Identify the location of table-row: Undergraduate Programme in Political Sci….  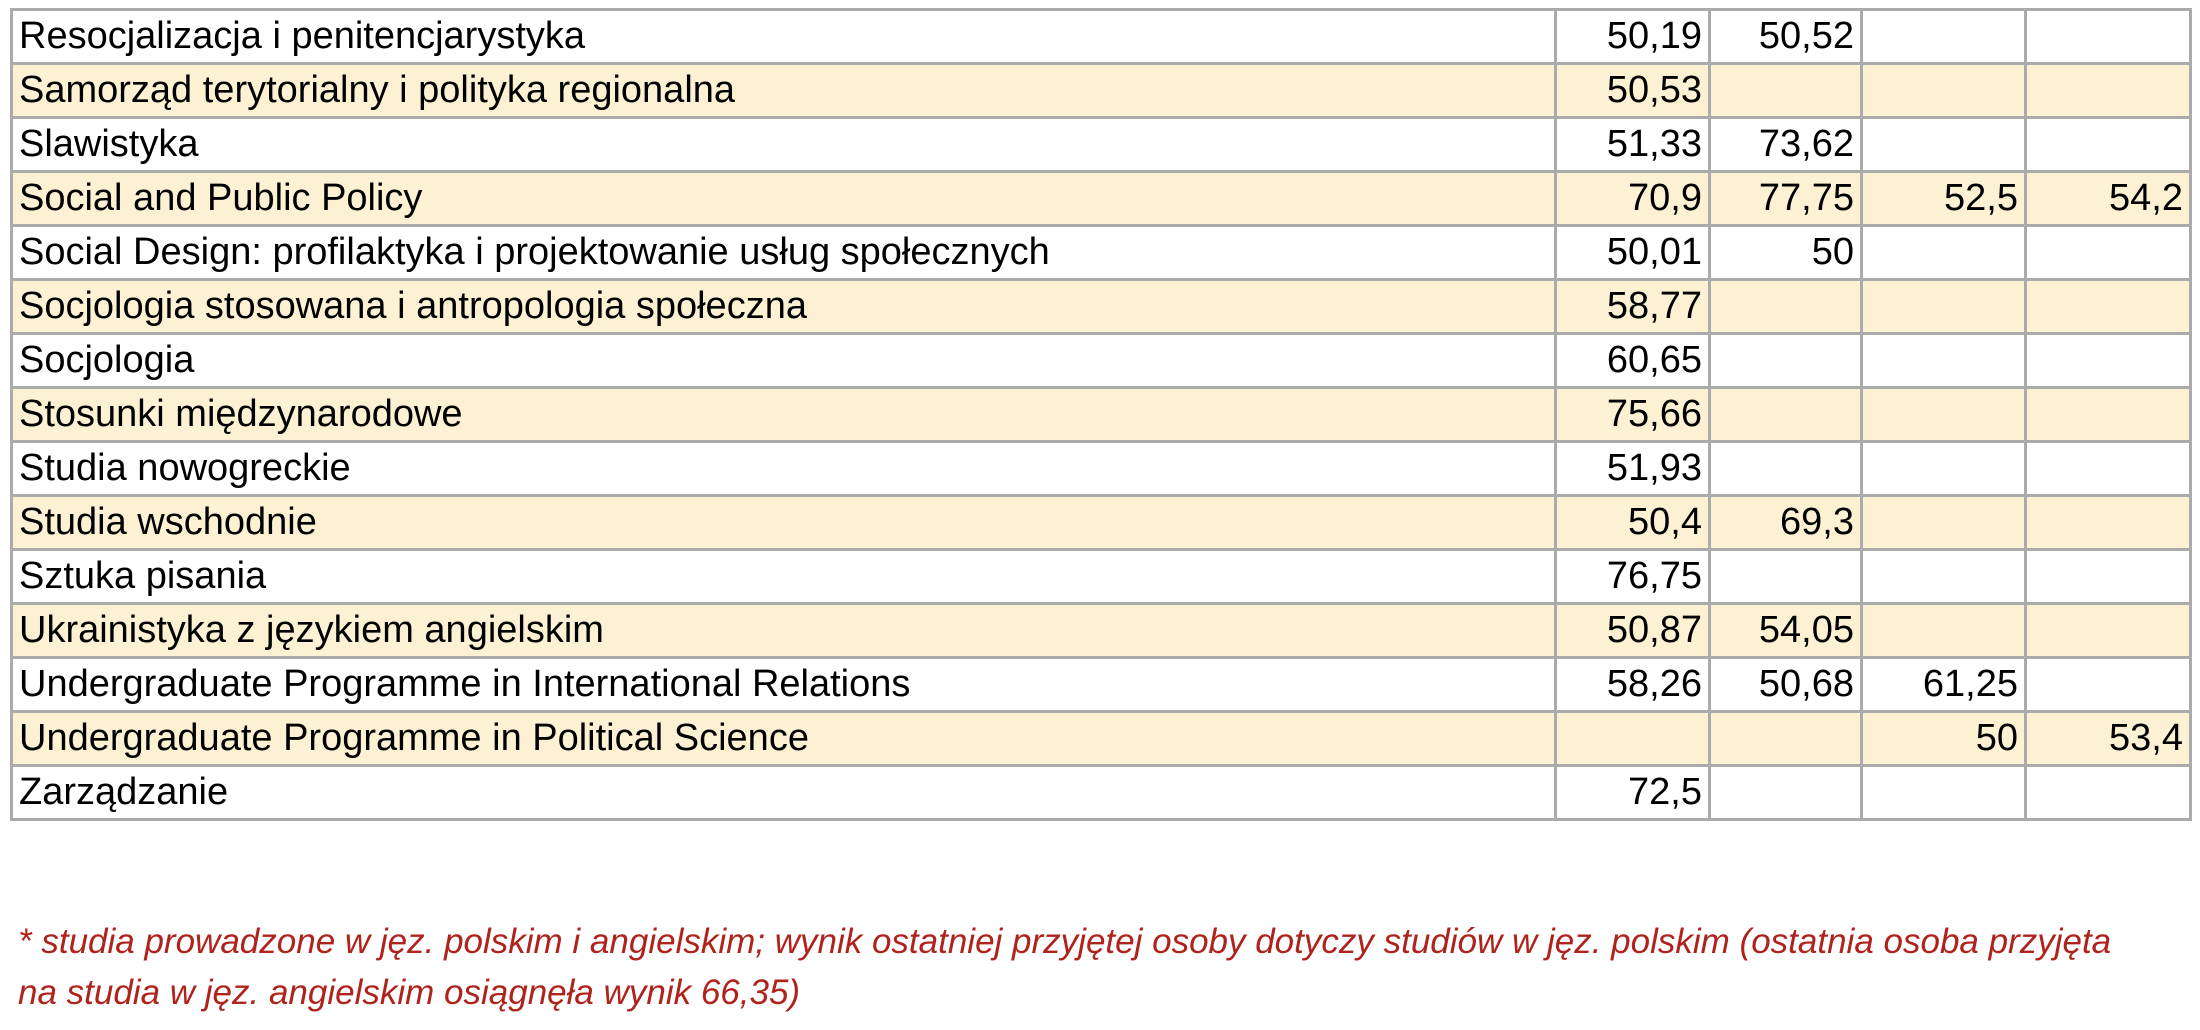
(1101, 738).